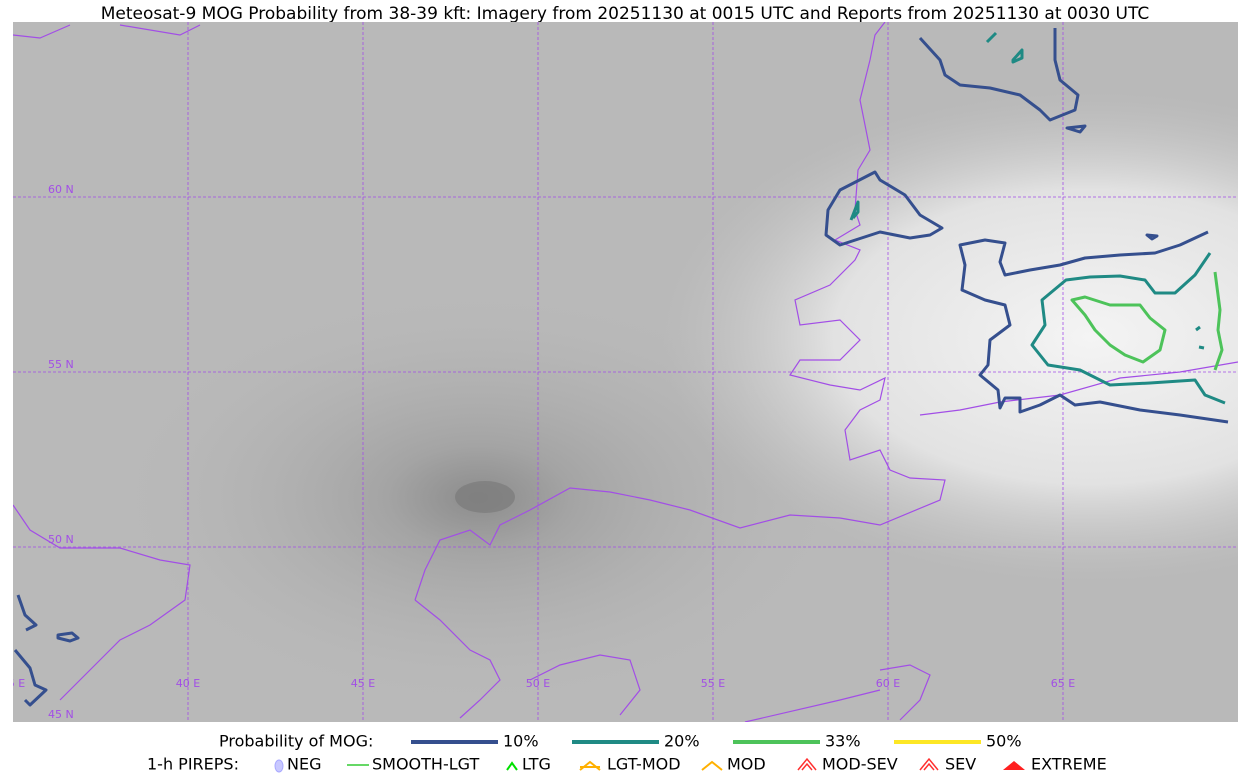  Describe the element at coordinates (193, 764) in the screenshot. I see `legend-title: 1-h PIREPS:` at that location.